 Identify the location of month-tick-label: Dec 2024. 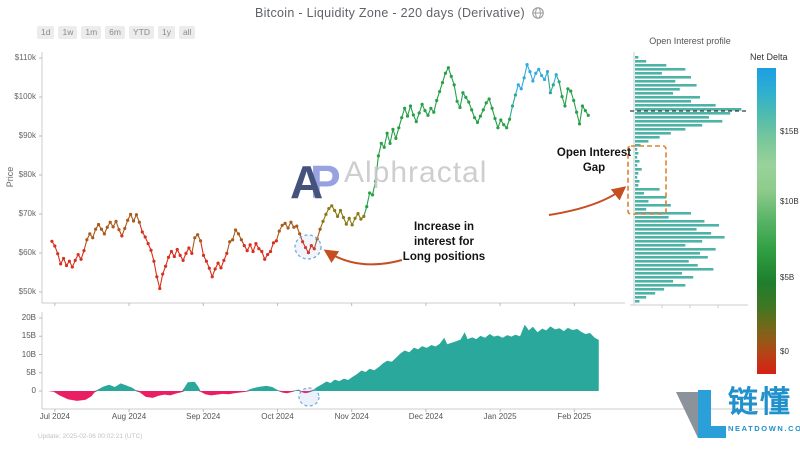
(426, 416).